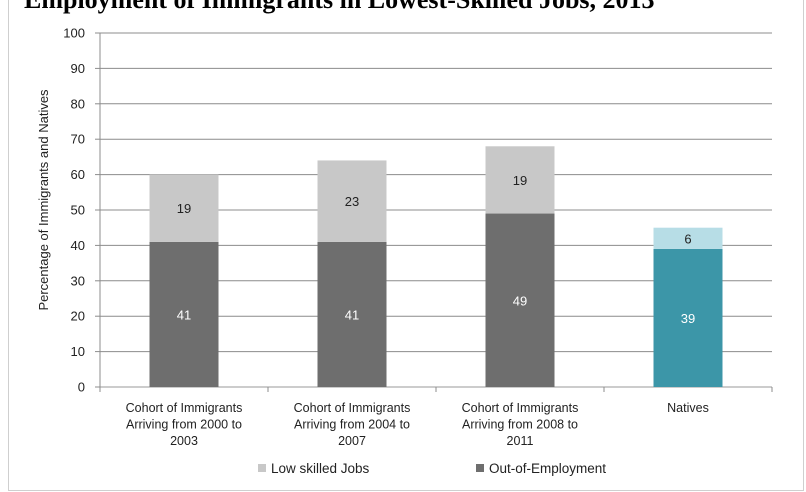 Image resolution: width=806 pixels, height=492 pixels. What do you see at coordinates (74, 33) in the screenshot?
I see `y-tick-label: 100` at bounding box center [74, 33].